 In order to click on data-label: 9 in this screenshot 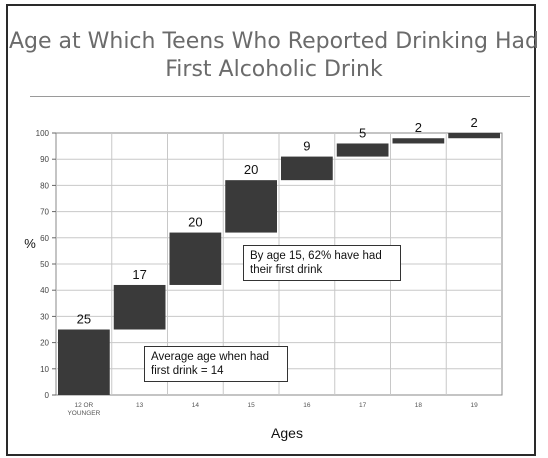, I will do `click(306, 146)`.